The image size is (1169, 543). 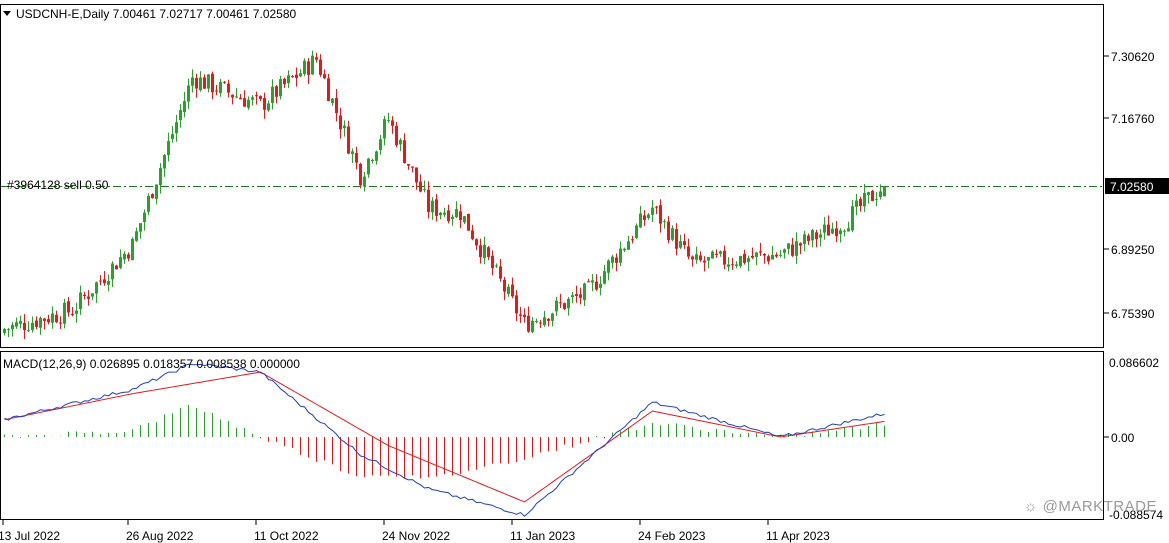 I want to click on watermark-text: @MARKTRADE, so click(x=1100, y=506).